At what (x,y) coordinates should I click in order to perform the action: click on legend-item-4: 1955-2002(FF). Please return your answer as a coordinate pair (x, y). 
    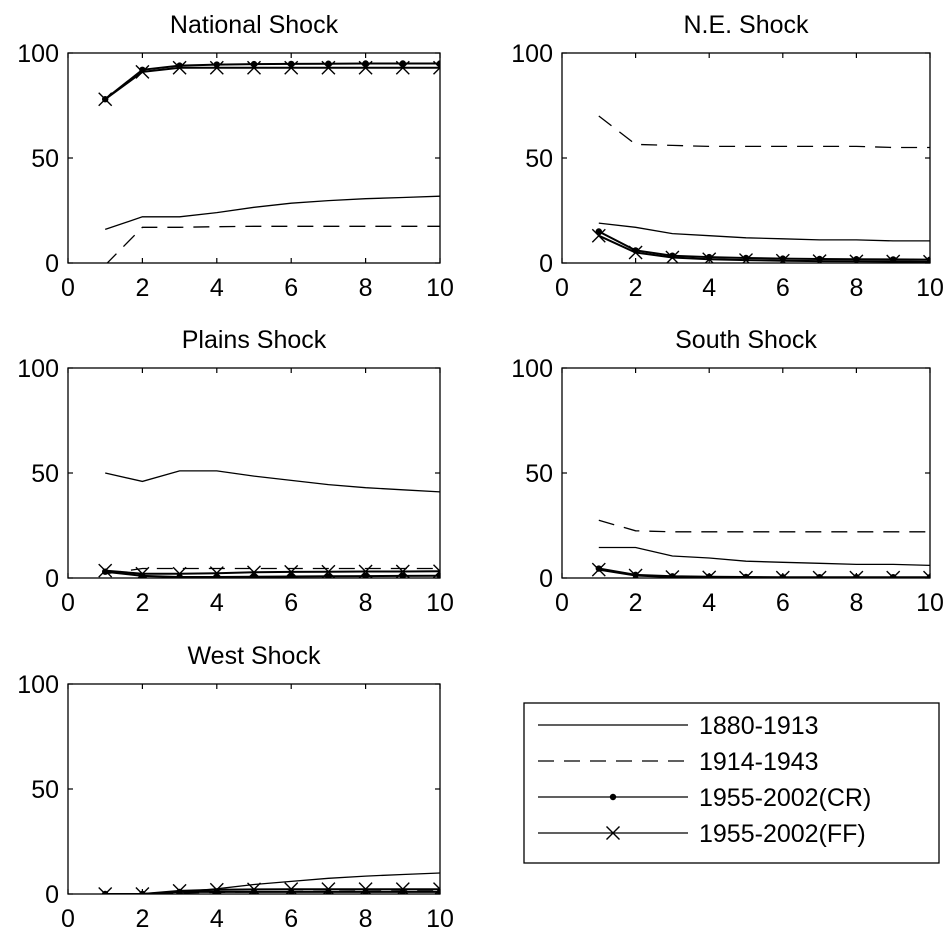
    Looking at the image, I should click on (702, 834).